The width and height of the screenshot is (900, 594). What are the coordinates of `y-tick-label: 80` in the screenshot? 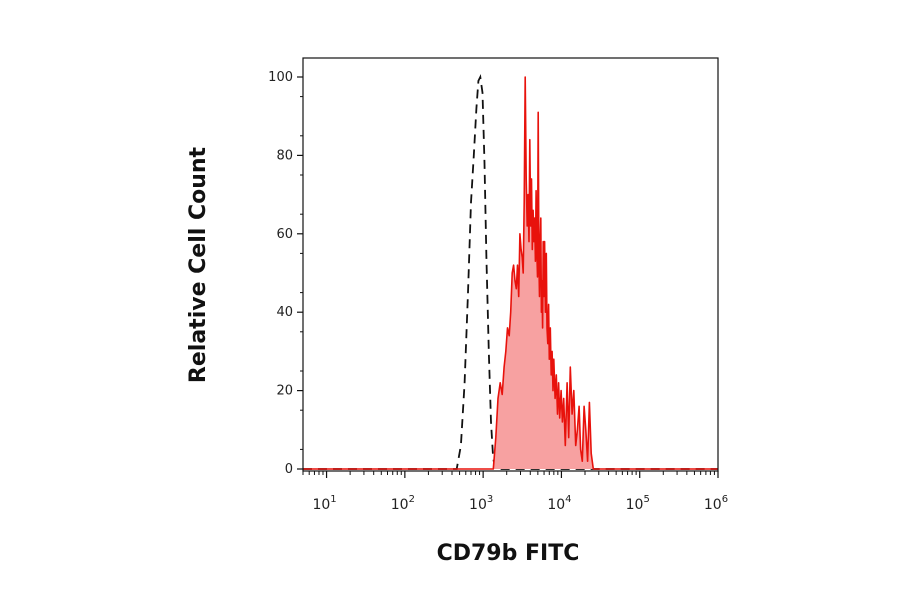 It's located at (284, 155).